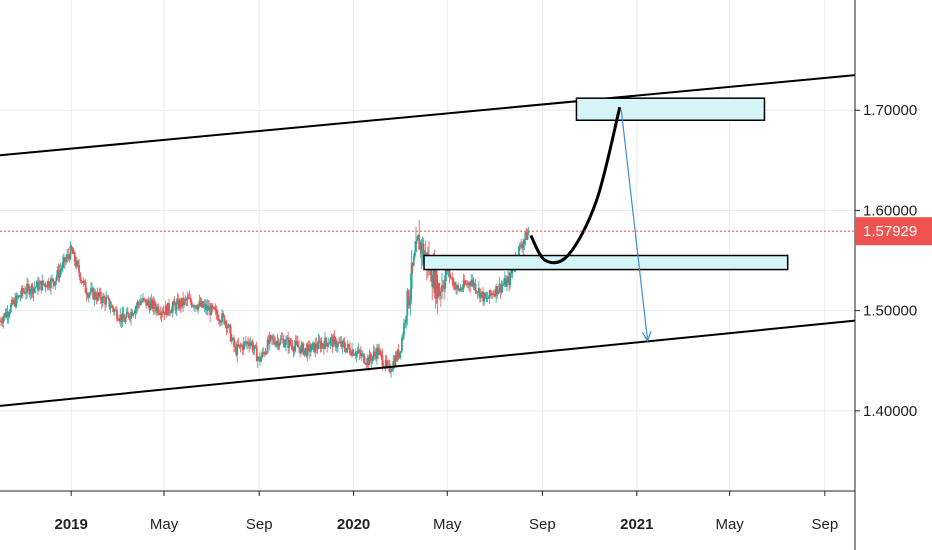 This screenshot has height=550, width=932. What do you see at coordinates (634, 225) in the screenshot?
I see `projection-arrow-line` at bounding box center [634, 225].